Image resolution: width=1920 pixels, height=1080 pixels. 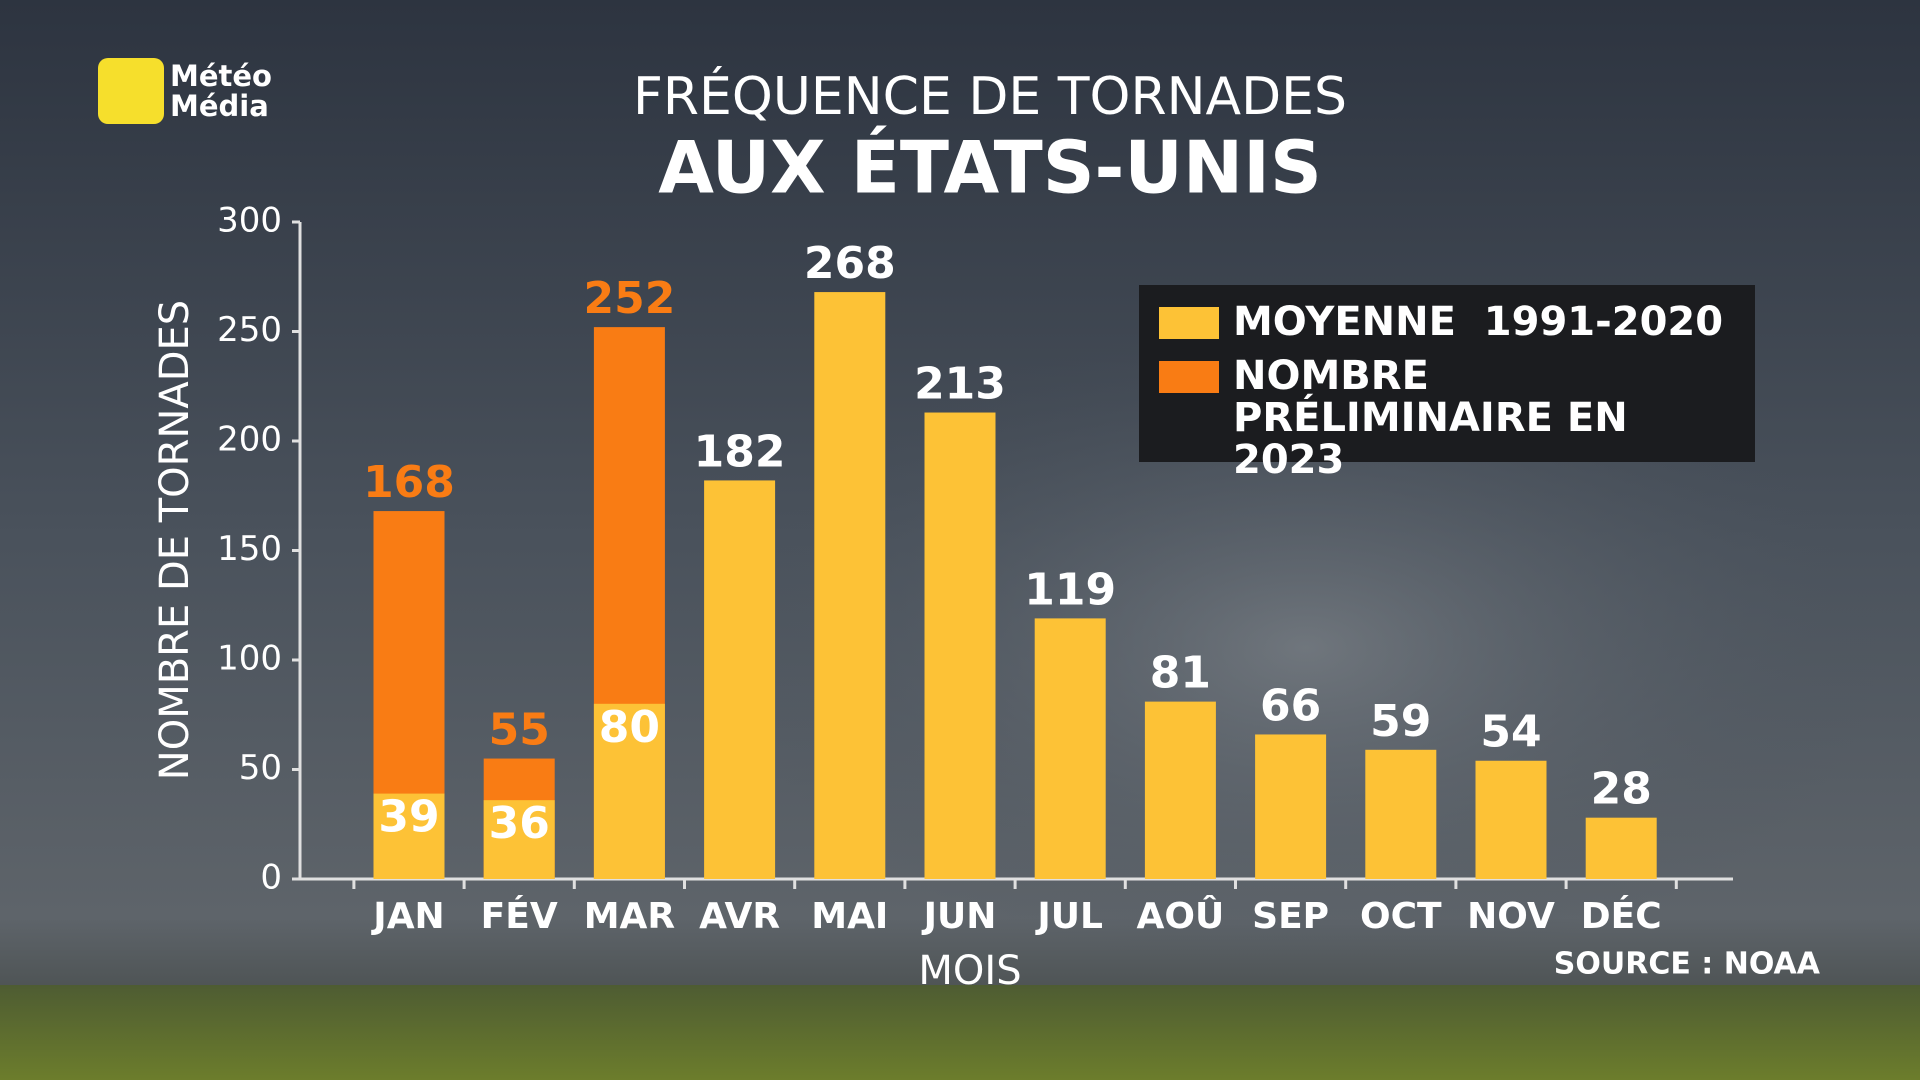 I want to click on data-label: 252, so click(x=629, y=298).